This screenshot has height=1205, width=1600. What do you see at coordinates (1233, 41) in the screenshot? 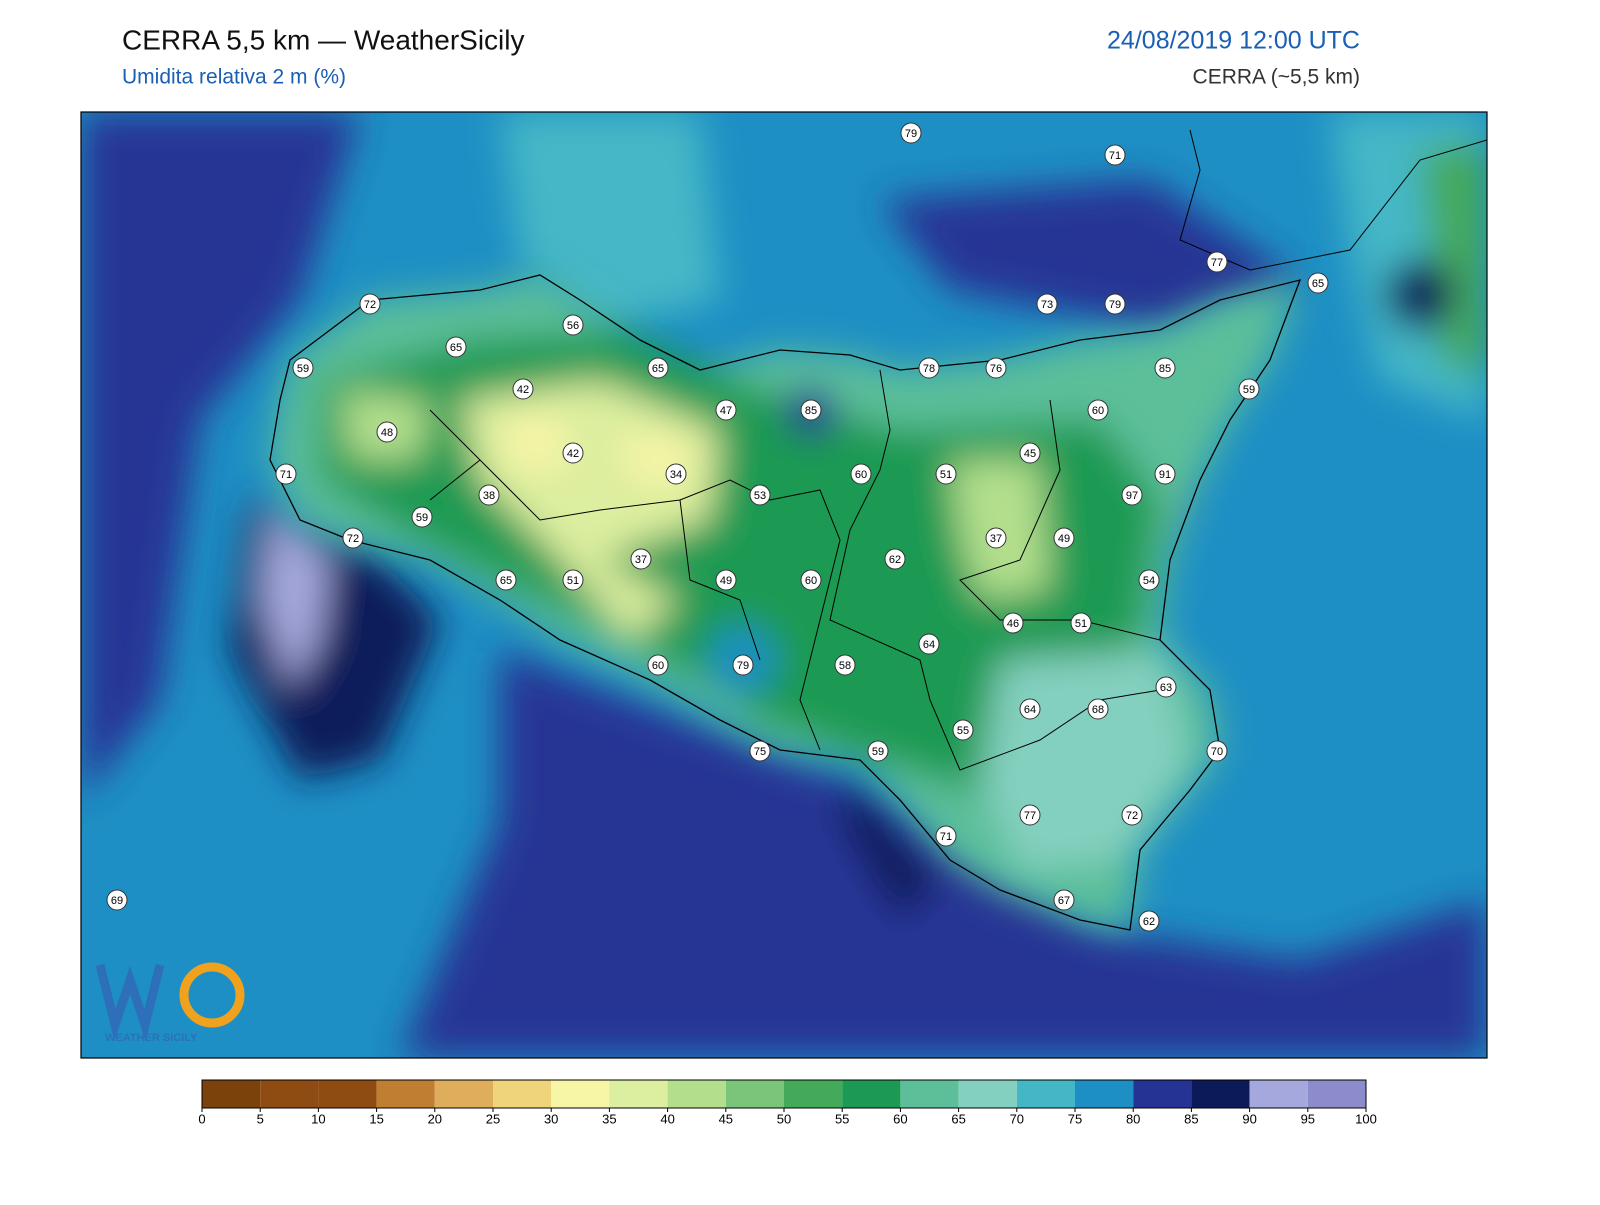
I see `datetime: 24/08/2019 12:00 UTC` at bounding box center [1233, 41].